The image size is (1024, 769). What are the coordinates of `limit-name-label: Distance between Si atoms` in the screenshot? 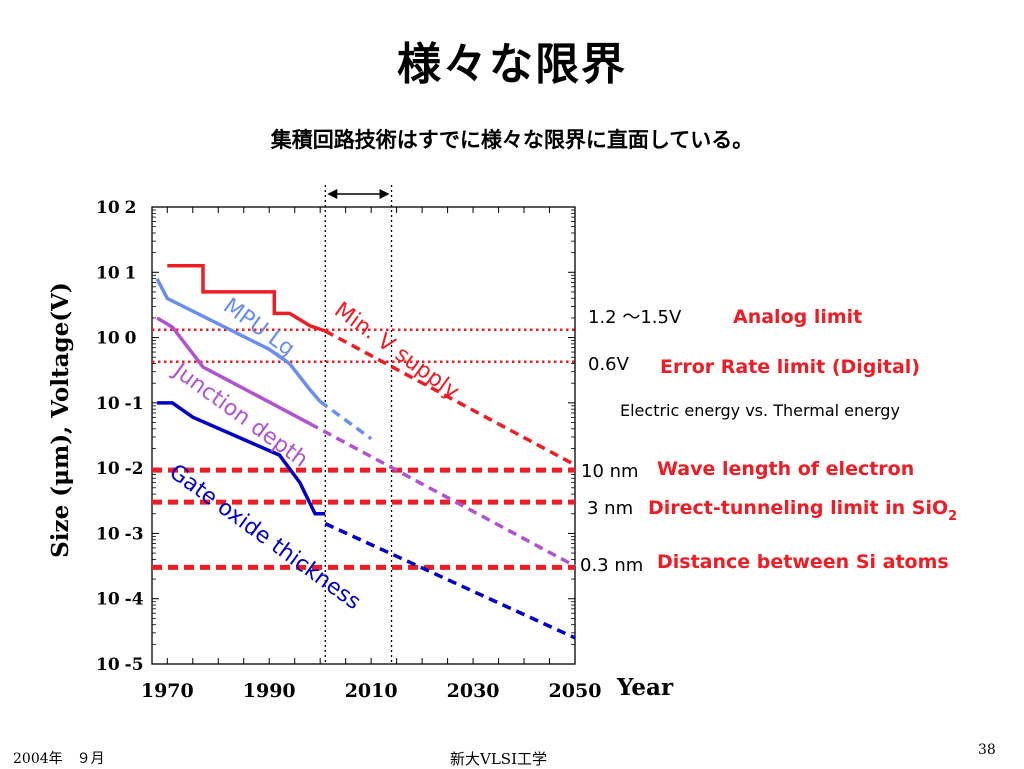 It's located at (803, 562).